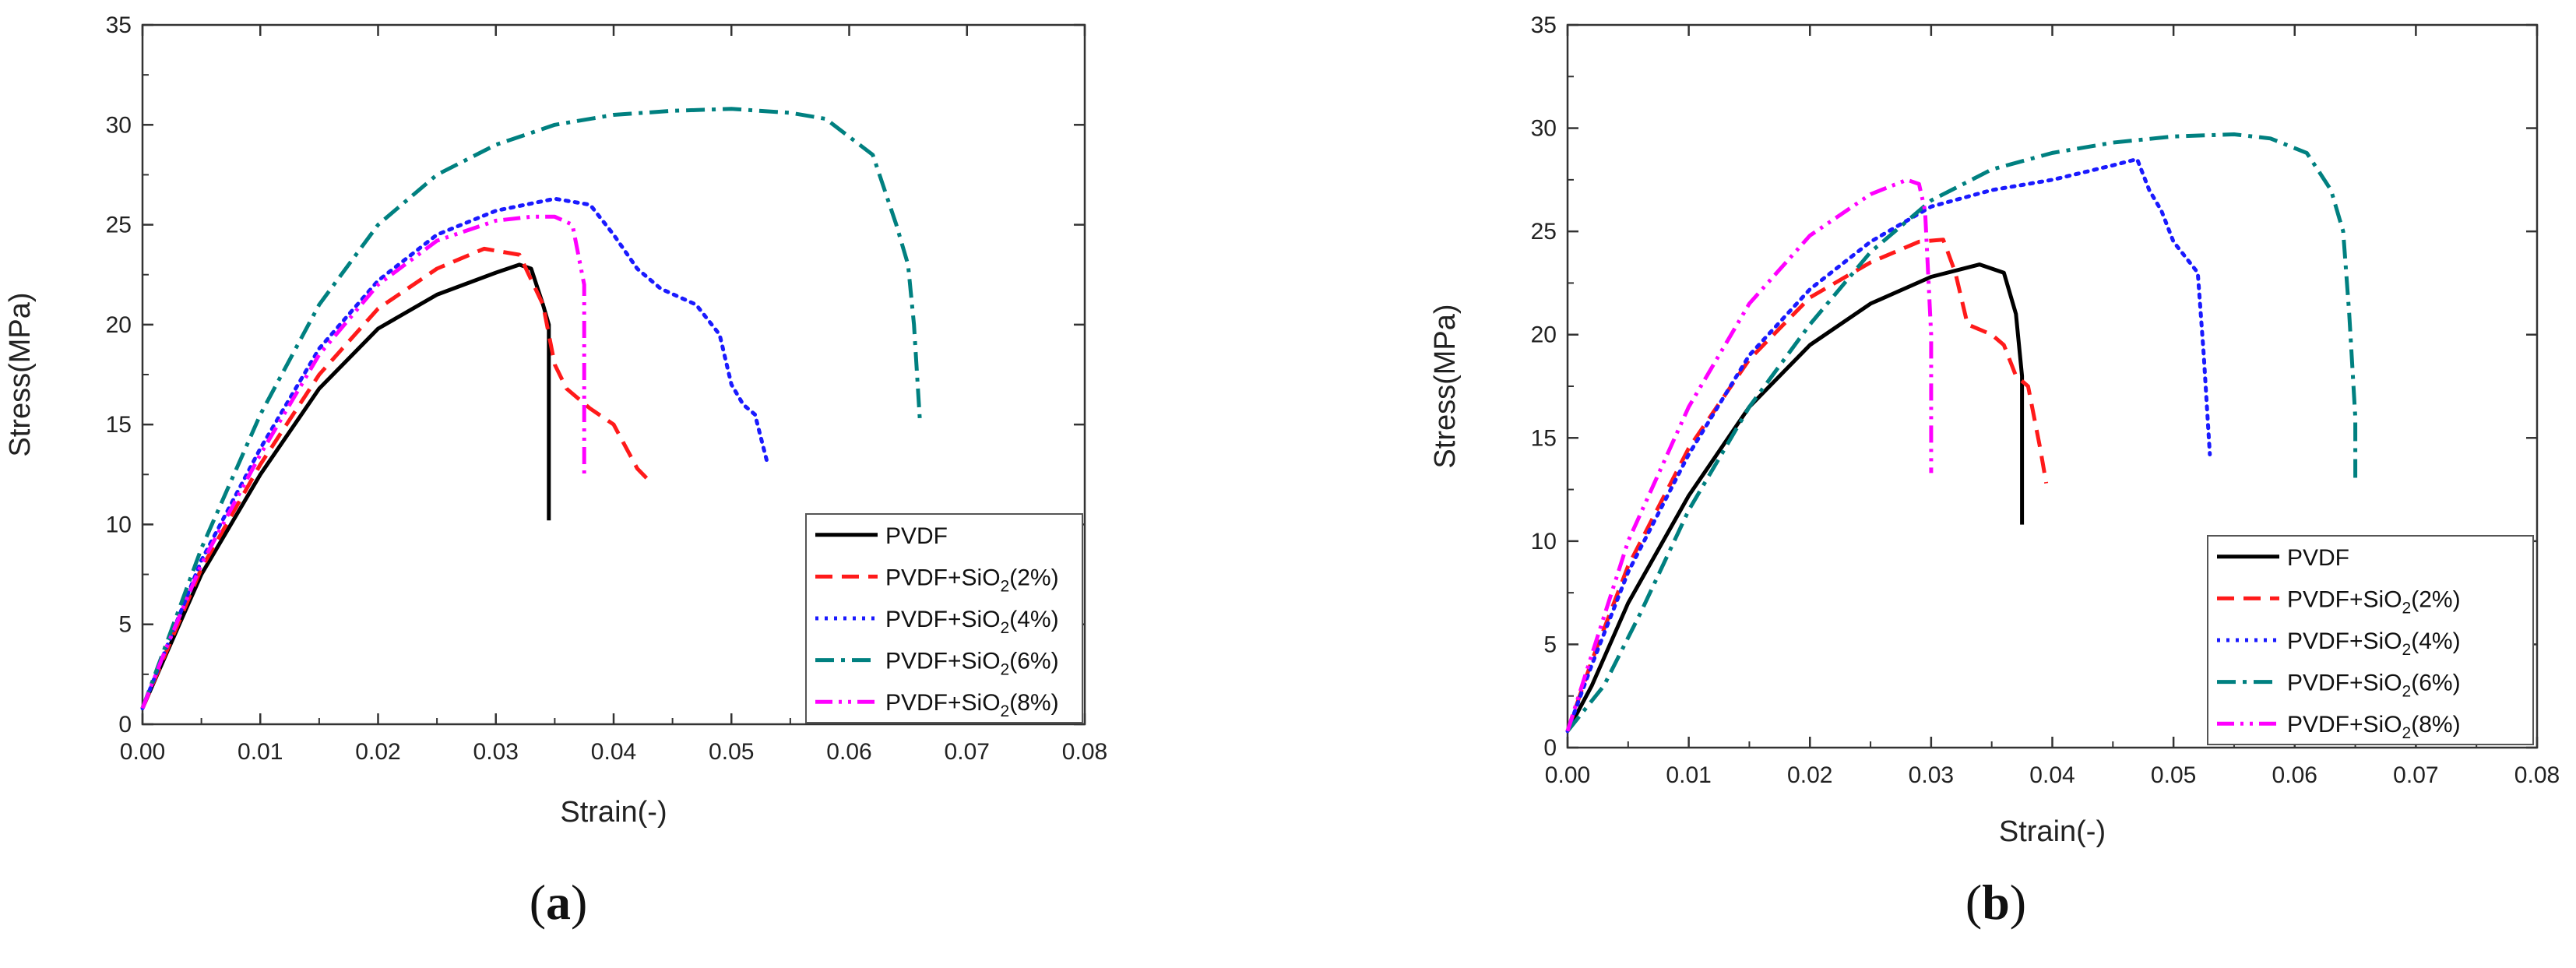 The height and width of the screenshot is (968, 2576). What do you see at coordinates (559, 902) in the screenshot?
I see `panel-label: (a)` at bounding box center [559, 902].